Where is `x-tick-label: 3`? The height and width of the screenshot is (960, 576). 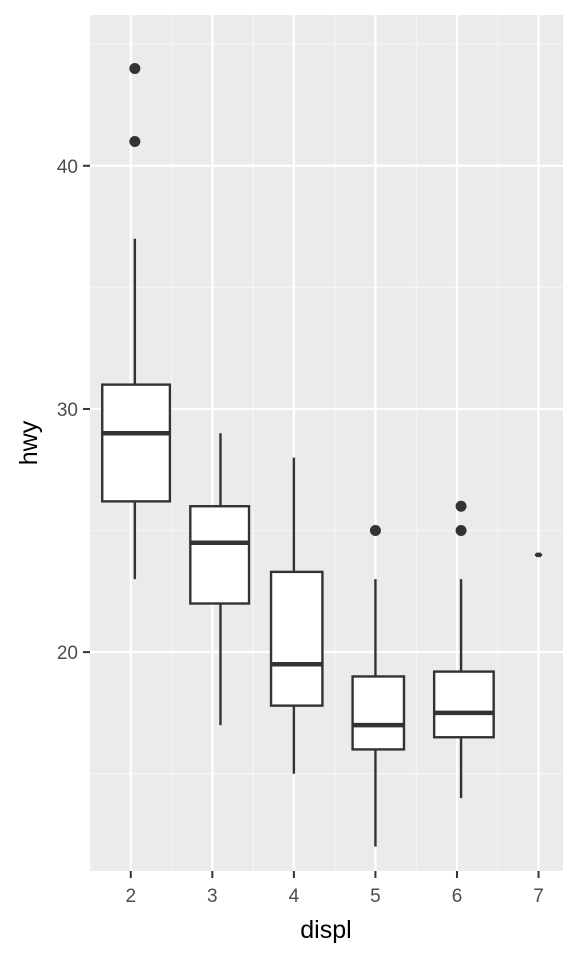 x-tick-label: 3 is located at coordinates (212, 896).